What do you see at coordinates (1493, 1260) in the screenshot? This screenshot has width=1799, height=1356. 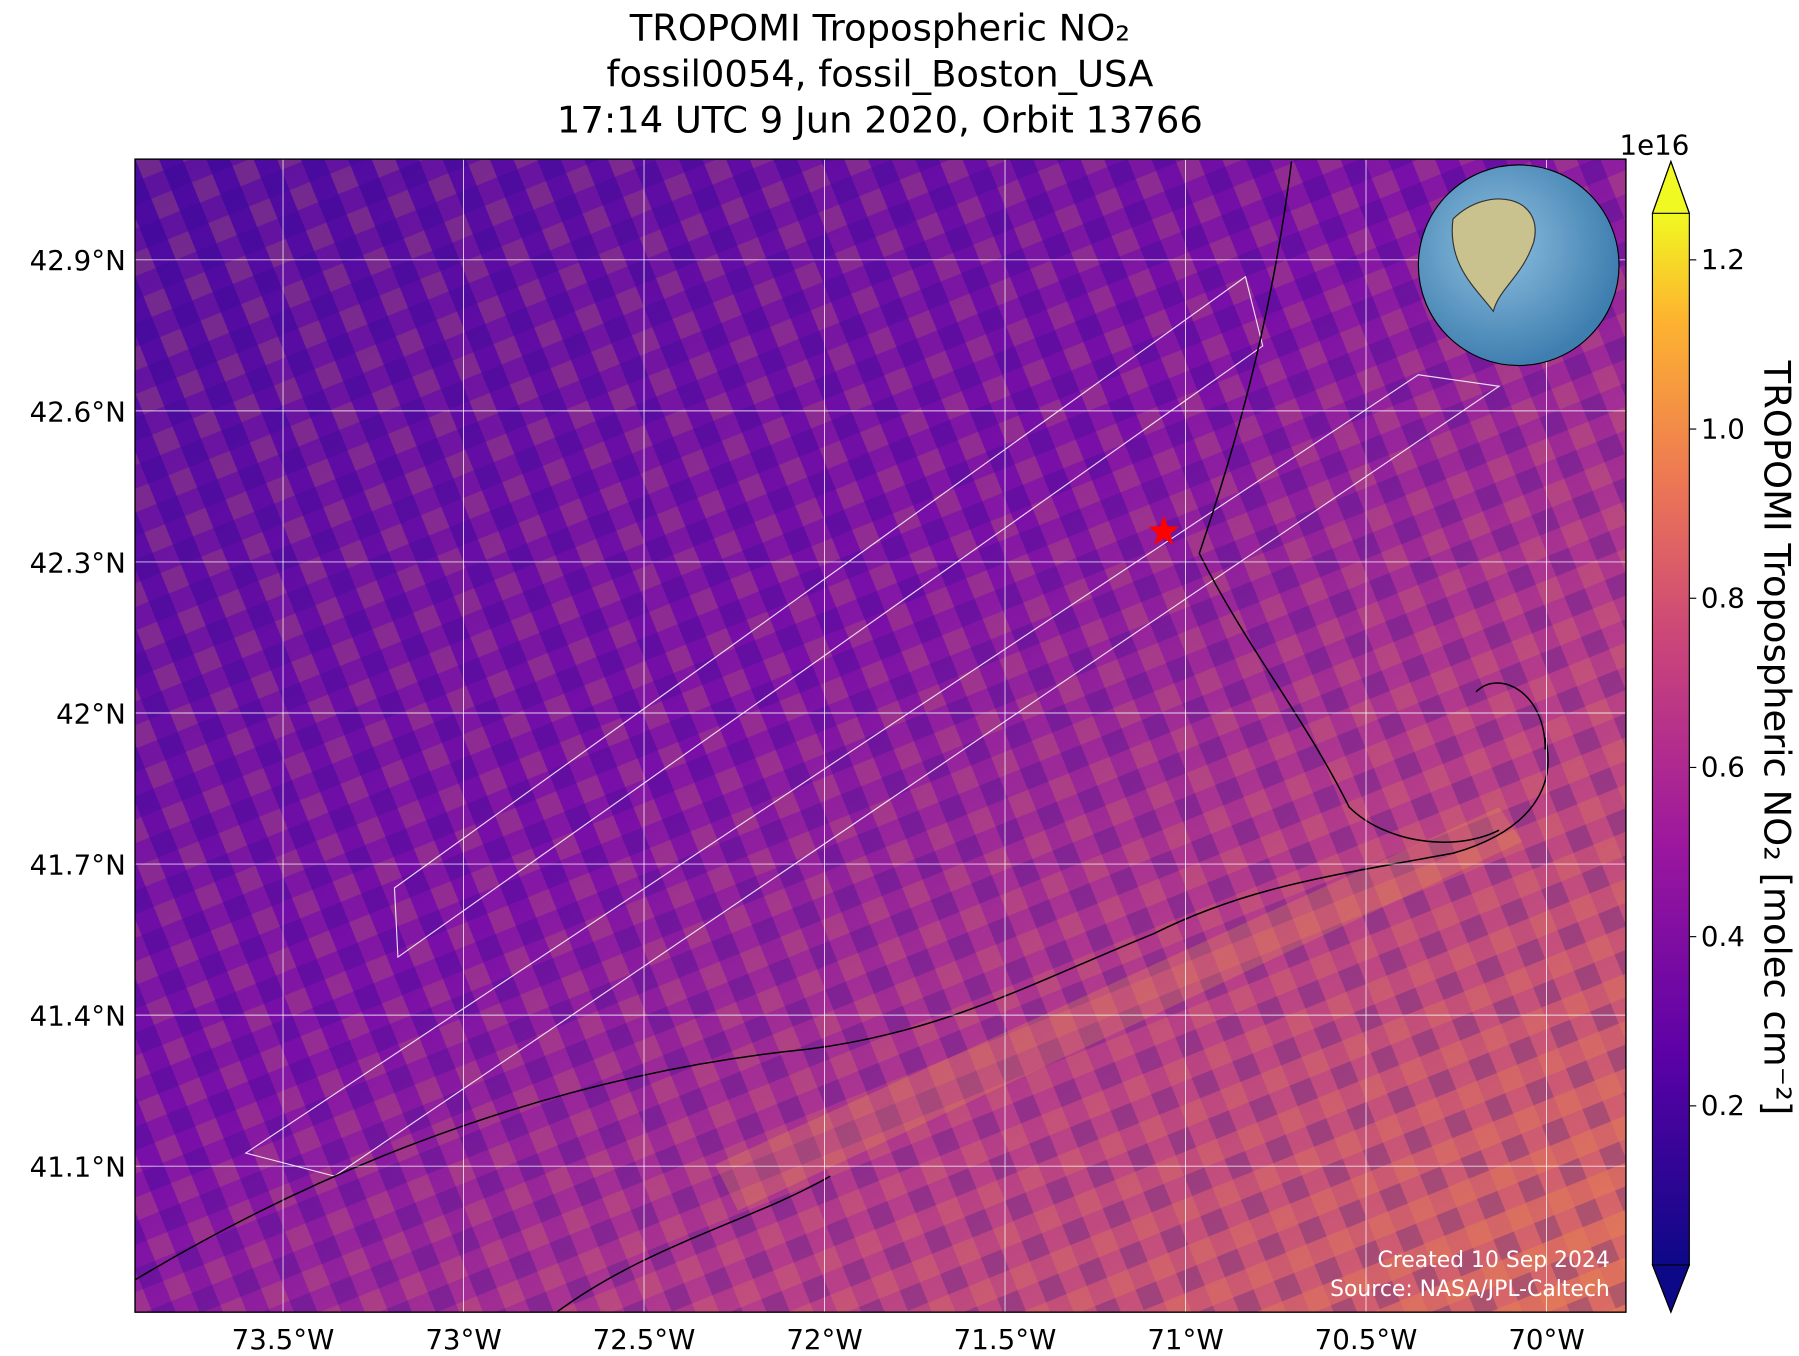 I see `annotation: Created 10 Sep 2024` at bounding box center [1493, 1260].